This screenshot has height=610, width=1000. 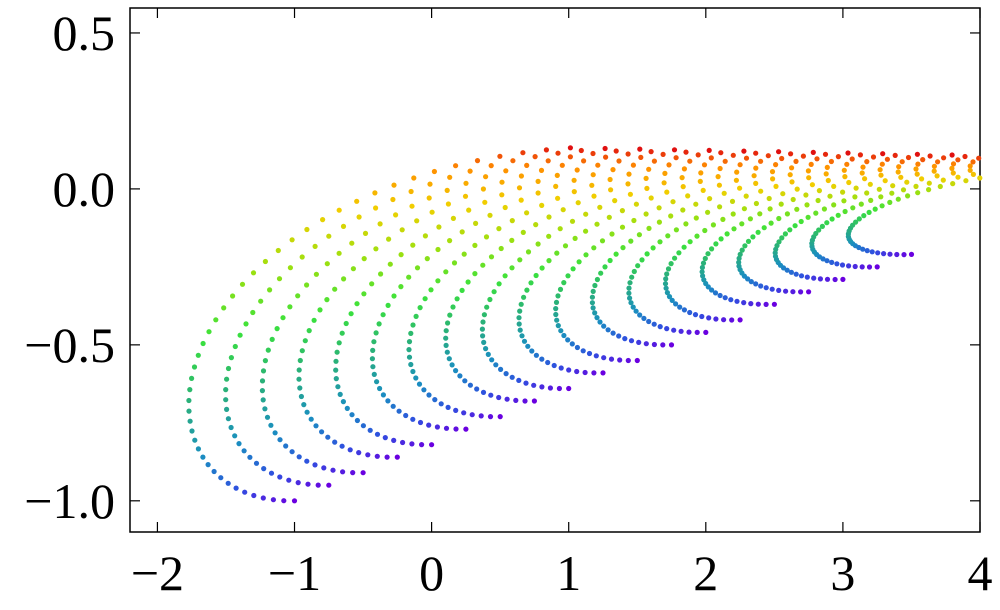 What do you see at coordinates (431, 573) in the screenshot?
I see `x-tick-label: 0` at bounding box center [431, 573].